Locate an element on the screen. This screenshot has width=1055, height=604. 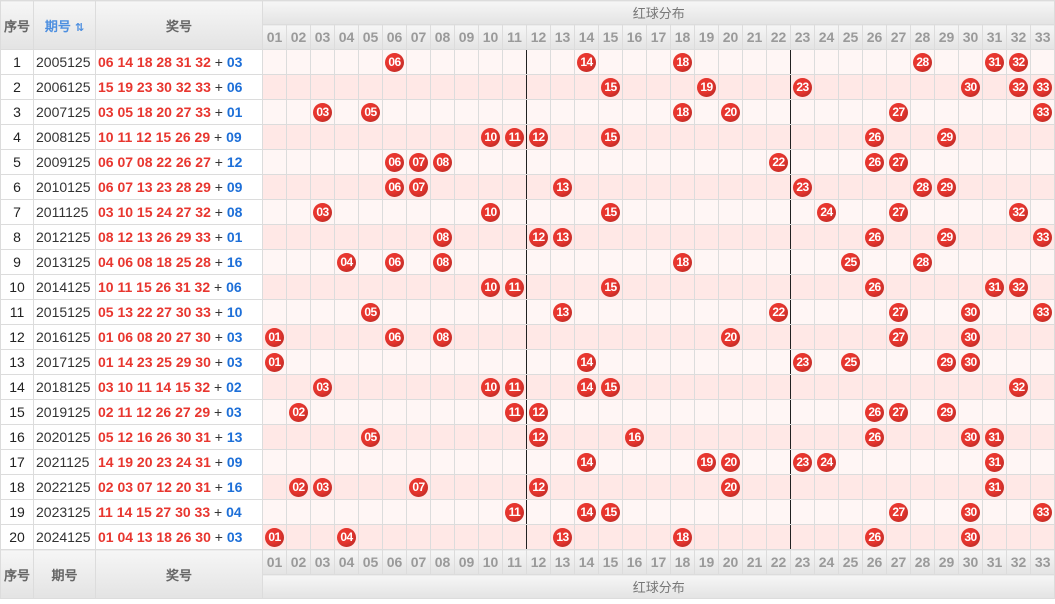
footer-number-col-28: 28 is located at coordinates (922, 562).